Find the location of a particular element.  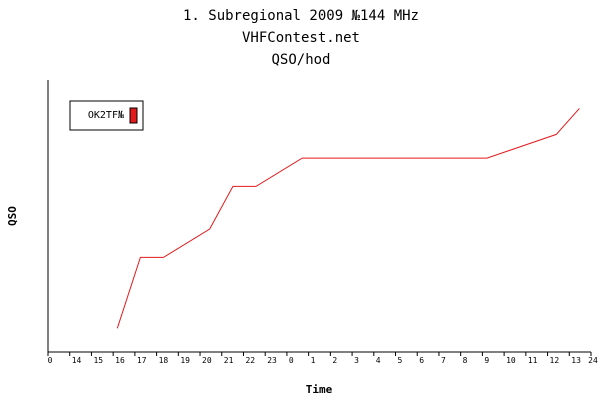

chart-subtitle-site: VHFContest.net is located at coordinates (301, 38).